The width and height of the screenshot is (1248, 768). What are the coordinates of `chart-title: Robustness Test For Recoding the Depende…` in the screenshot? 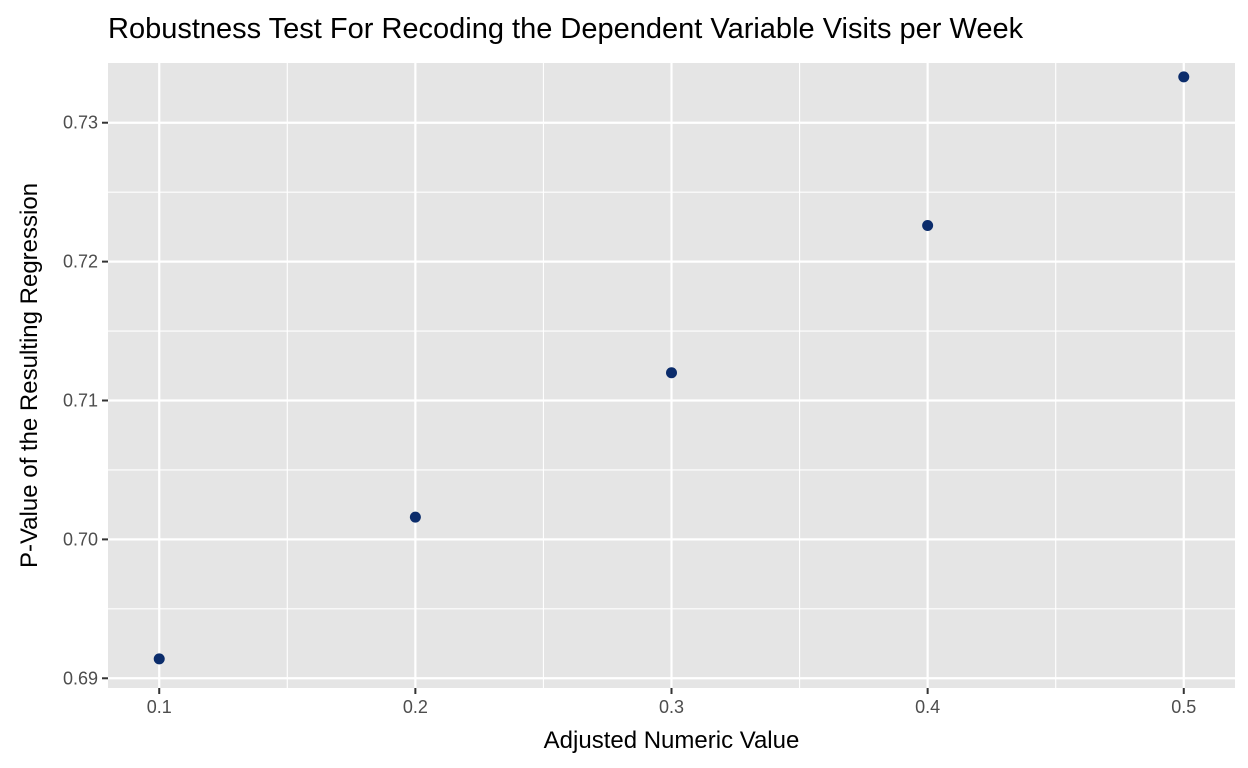 It's located at (566, 29).